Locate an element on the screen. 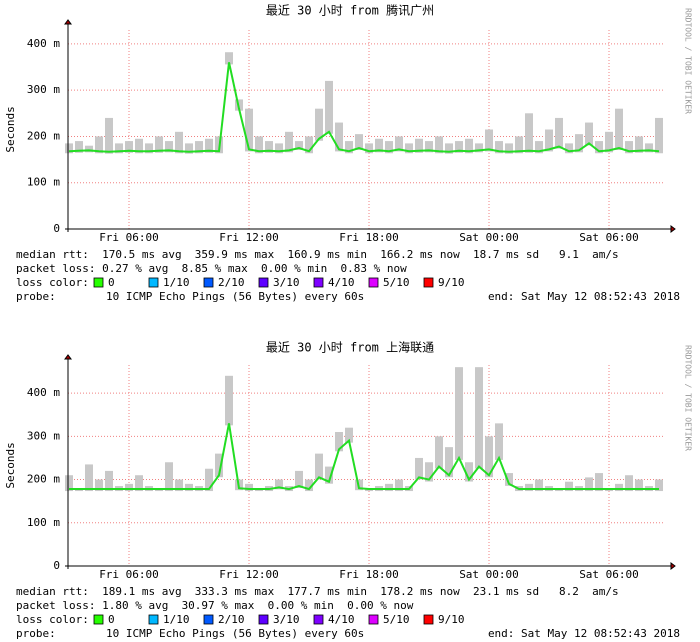 This screenshot has height=642, width=700. median-line is located at coordinates (364, 107).